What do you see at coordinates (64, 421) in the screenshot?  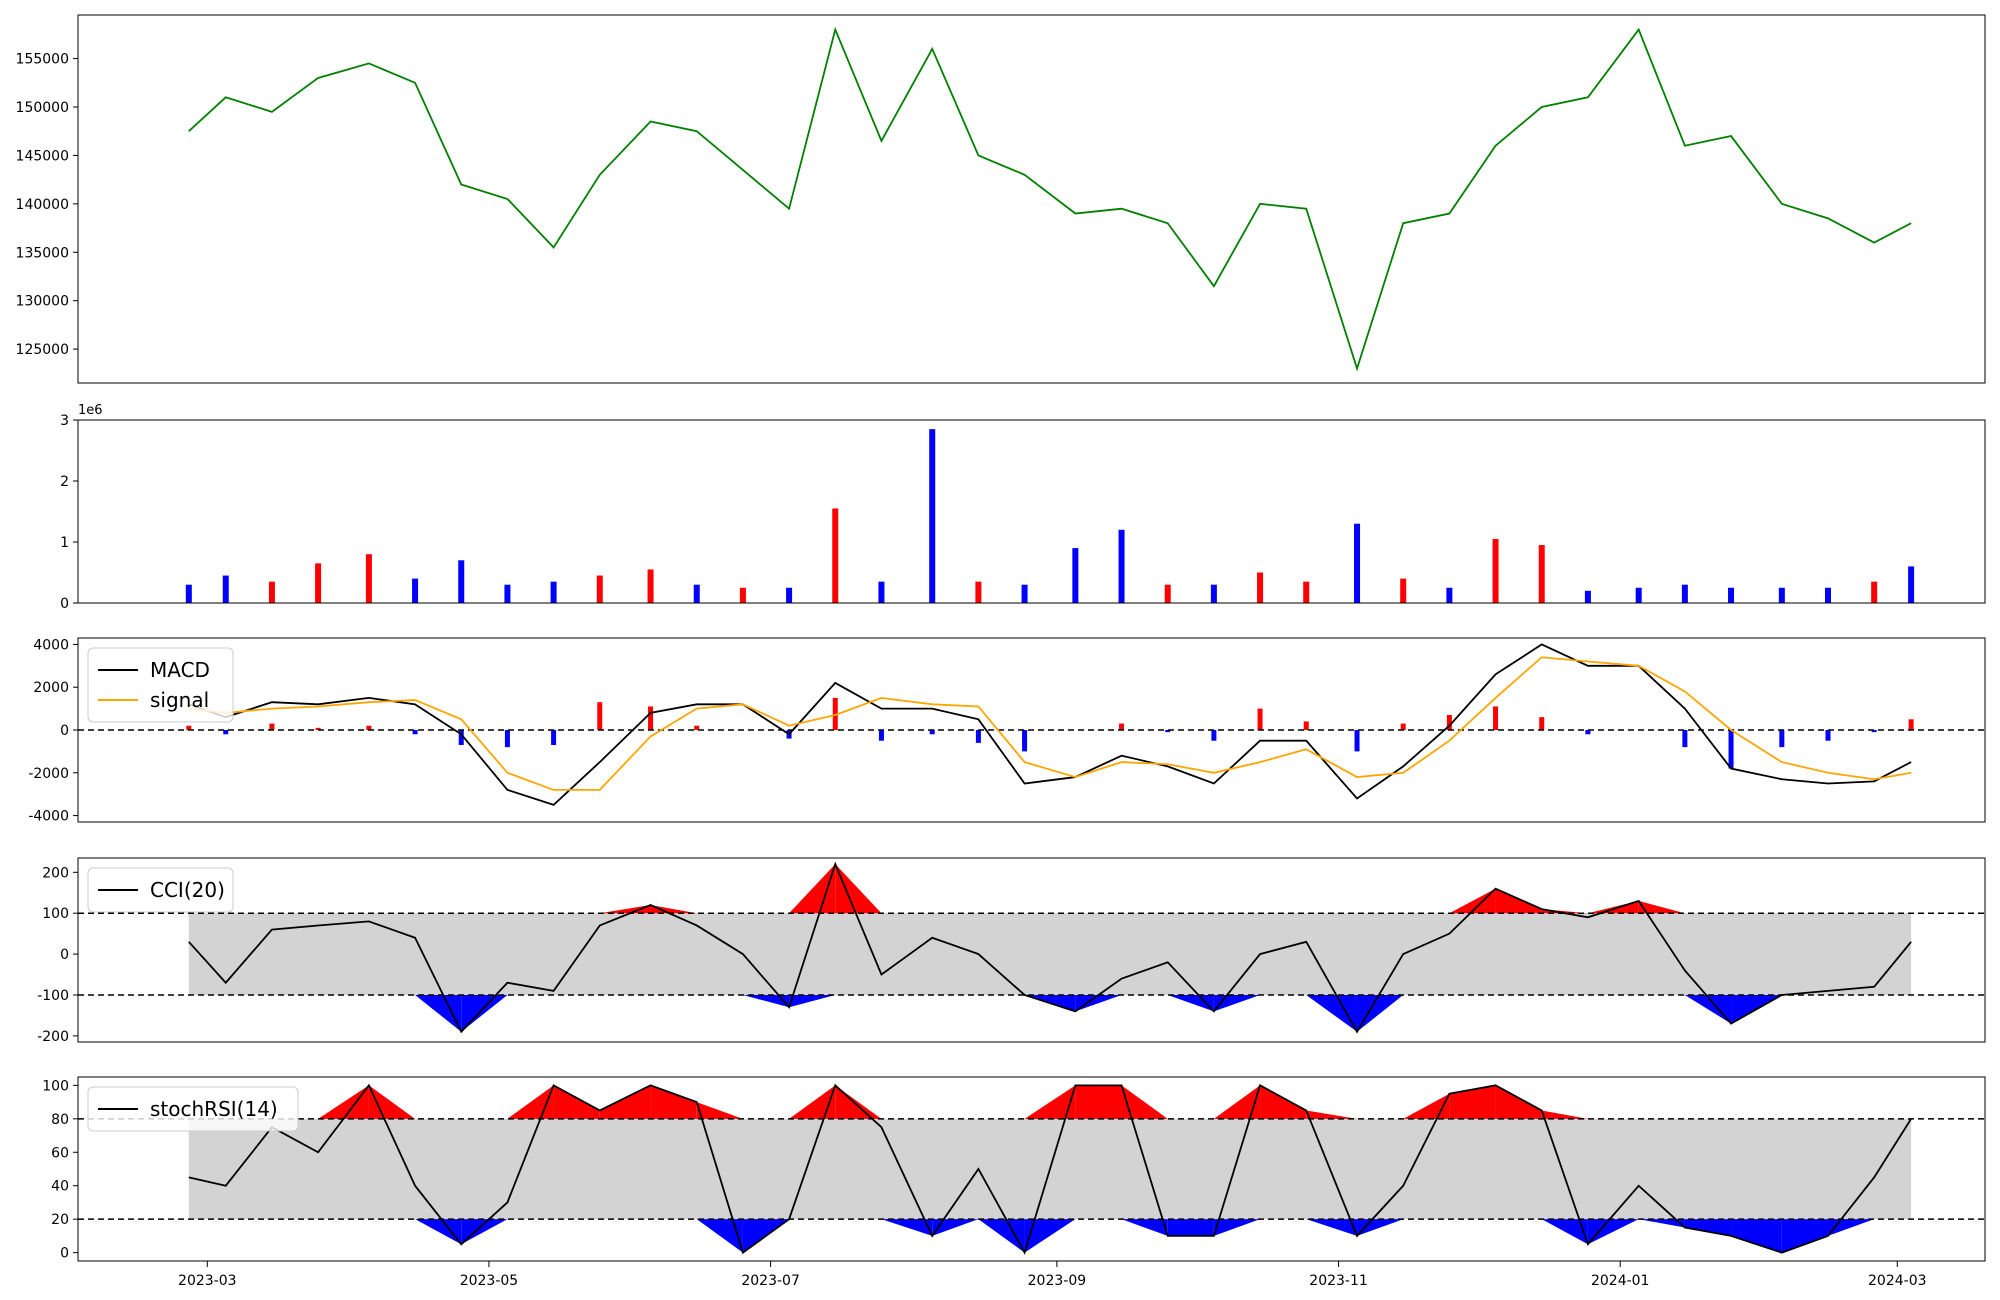 I see `y-tick-label: 3` at bounding box center [64, 421].